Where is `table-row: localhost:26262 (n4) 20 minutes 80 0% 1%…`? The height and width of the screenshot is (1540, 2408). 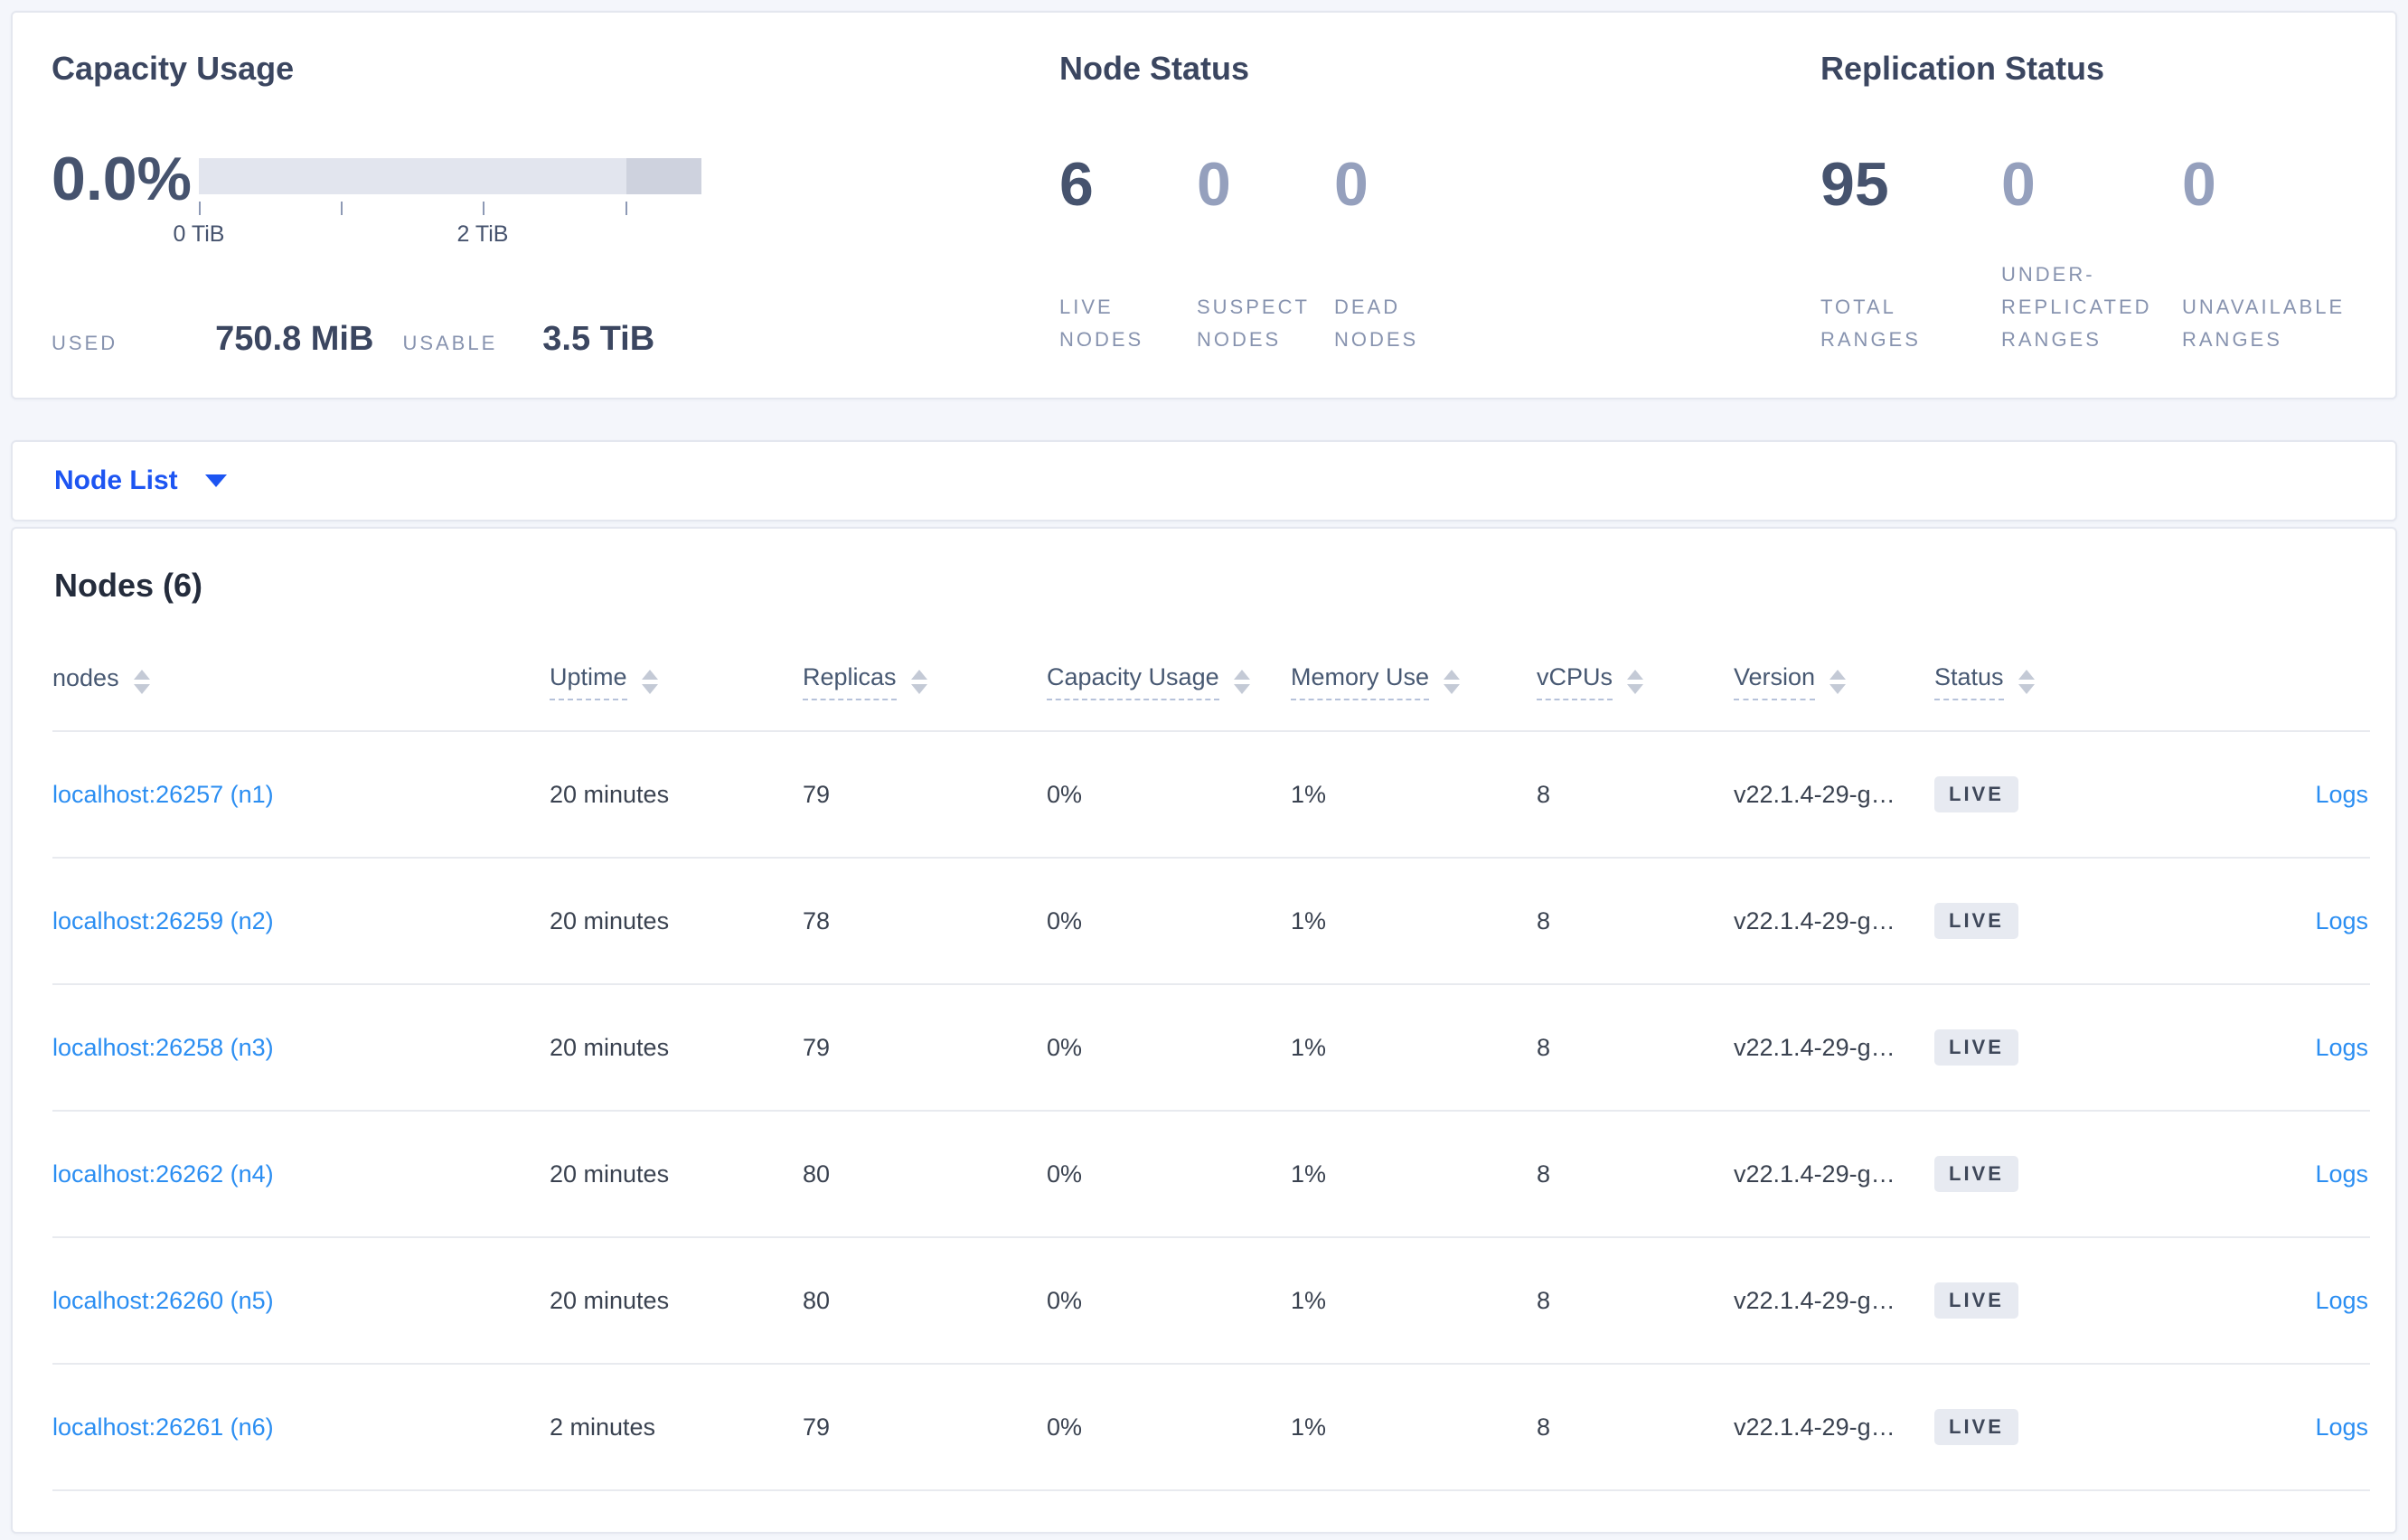 table-row: localhost:26262 (n4) 20 minutes 80 0% 1%… is located at coordinates (1211, 1175).